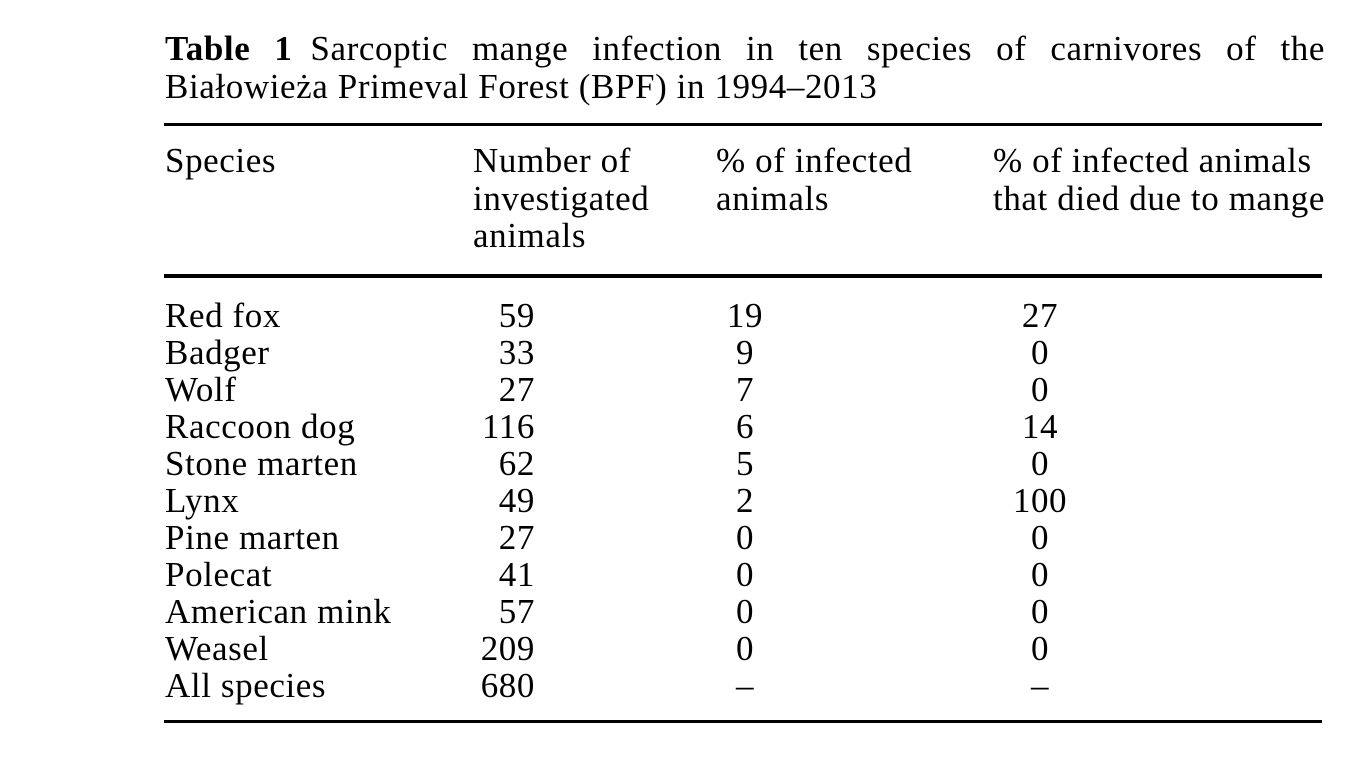 Image resolution: width=1365 pixels, height=772 pixels. What do you see at coordinates (516, 500) in the screenshot?
I see `number-cell: 49` at bounding box center [516, 500].